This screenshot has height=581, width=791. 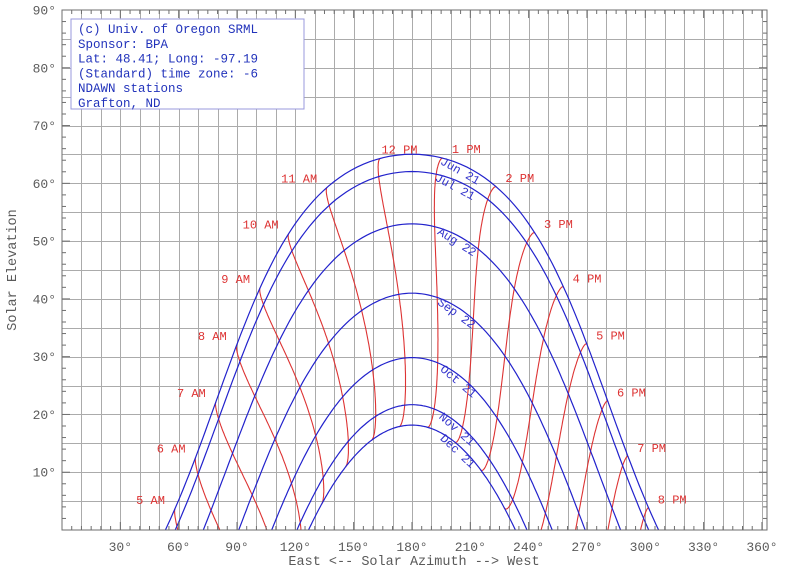 I want to click on hour-label-8pm: 8 PM, so click(x=672, y=500).